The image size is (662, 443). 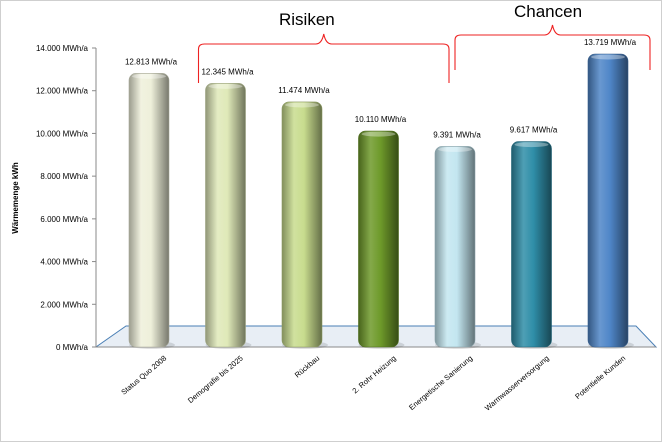 What do you see at coordinates (373, 375) in the screenshot?
I see `category-label: 2. Rohr Heizung` at bounding box center [373, 375].